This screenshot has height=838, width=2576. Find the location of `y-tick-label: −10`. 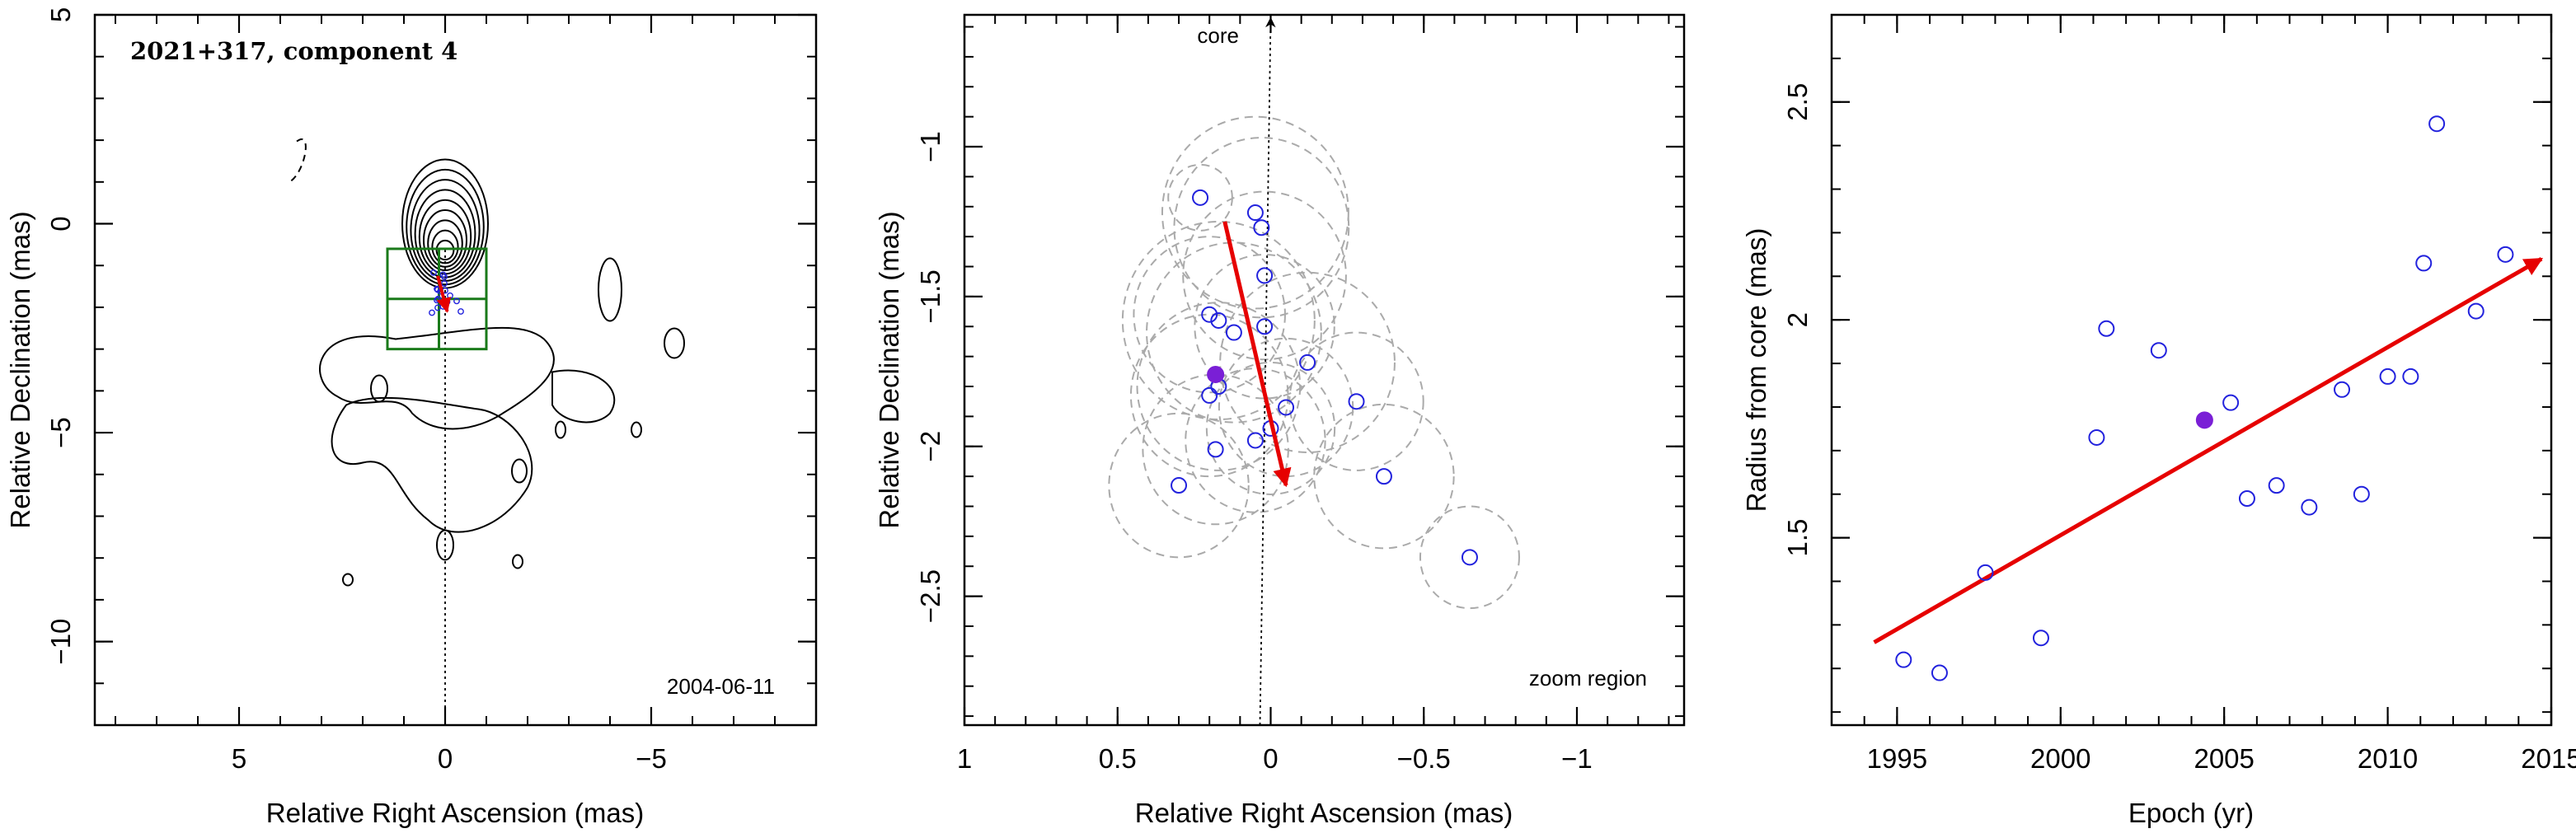

y-tick-label: −10 is located at coordinates (60, 642).